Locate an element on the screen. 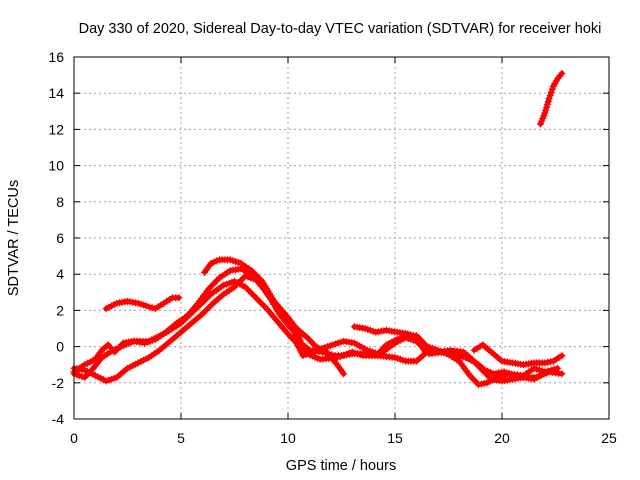 This screenshot has height=480, width=640. x-tick-label: 0 is located at coordinates (74, 438).